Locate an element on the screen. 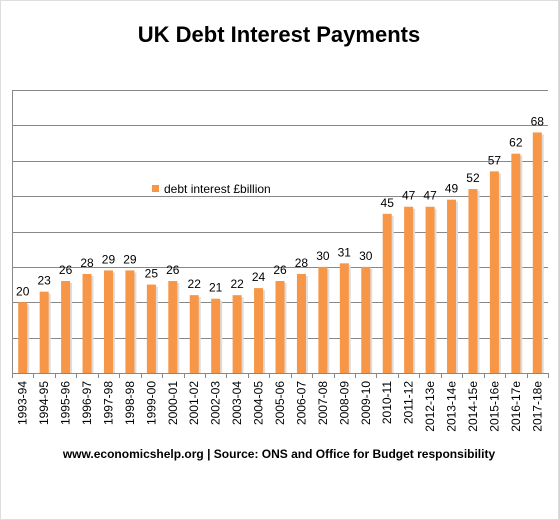  data-label: 62 is located at coordinates (516, 143).